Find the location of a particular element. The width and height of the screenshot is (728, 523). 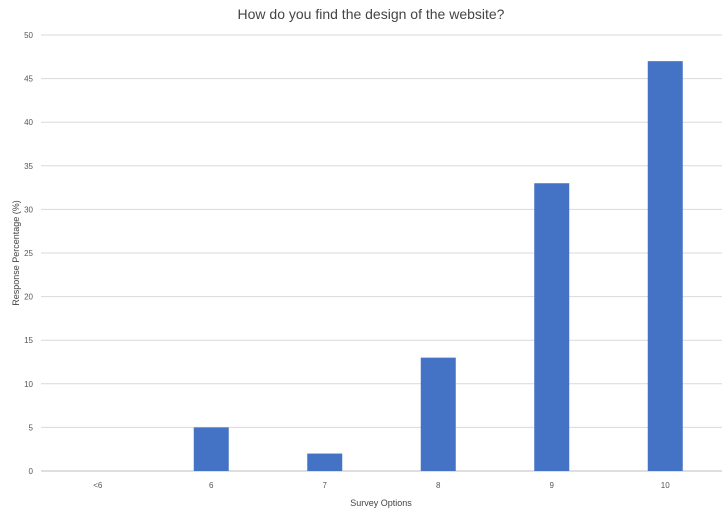

y-tick-label: 10 is located at coordinates (28, 384).